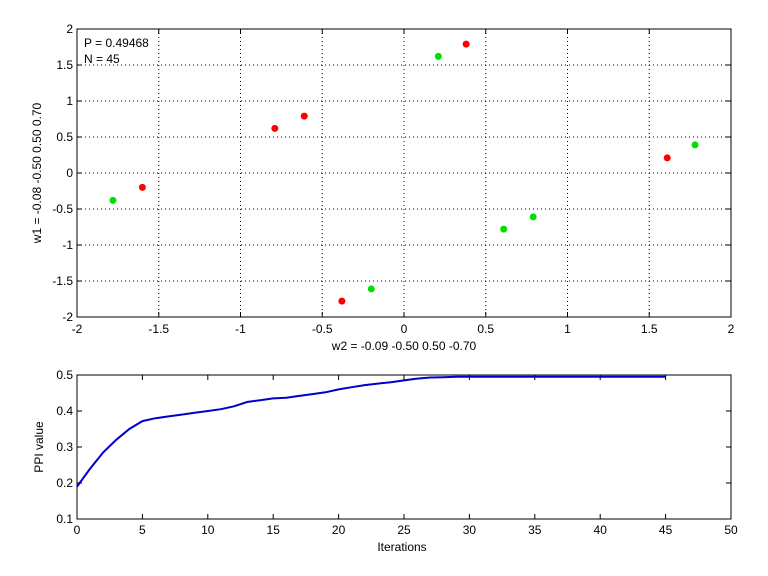 This screenshot has width=768, height=576. I want to click on scatter-x-tick-label: -2, so click(77, 329).